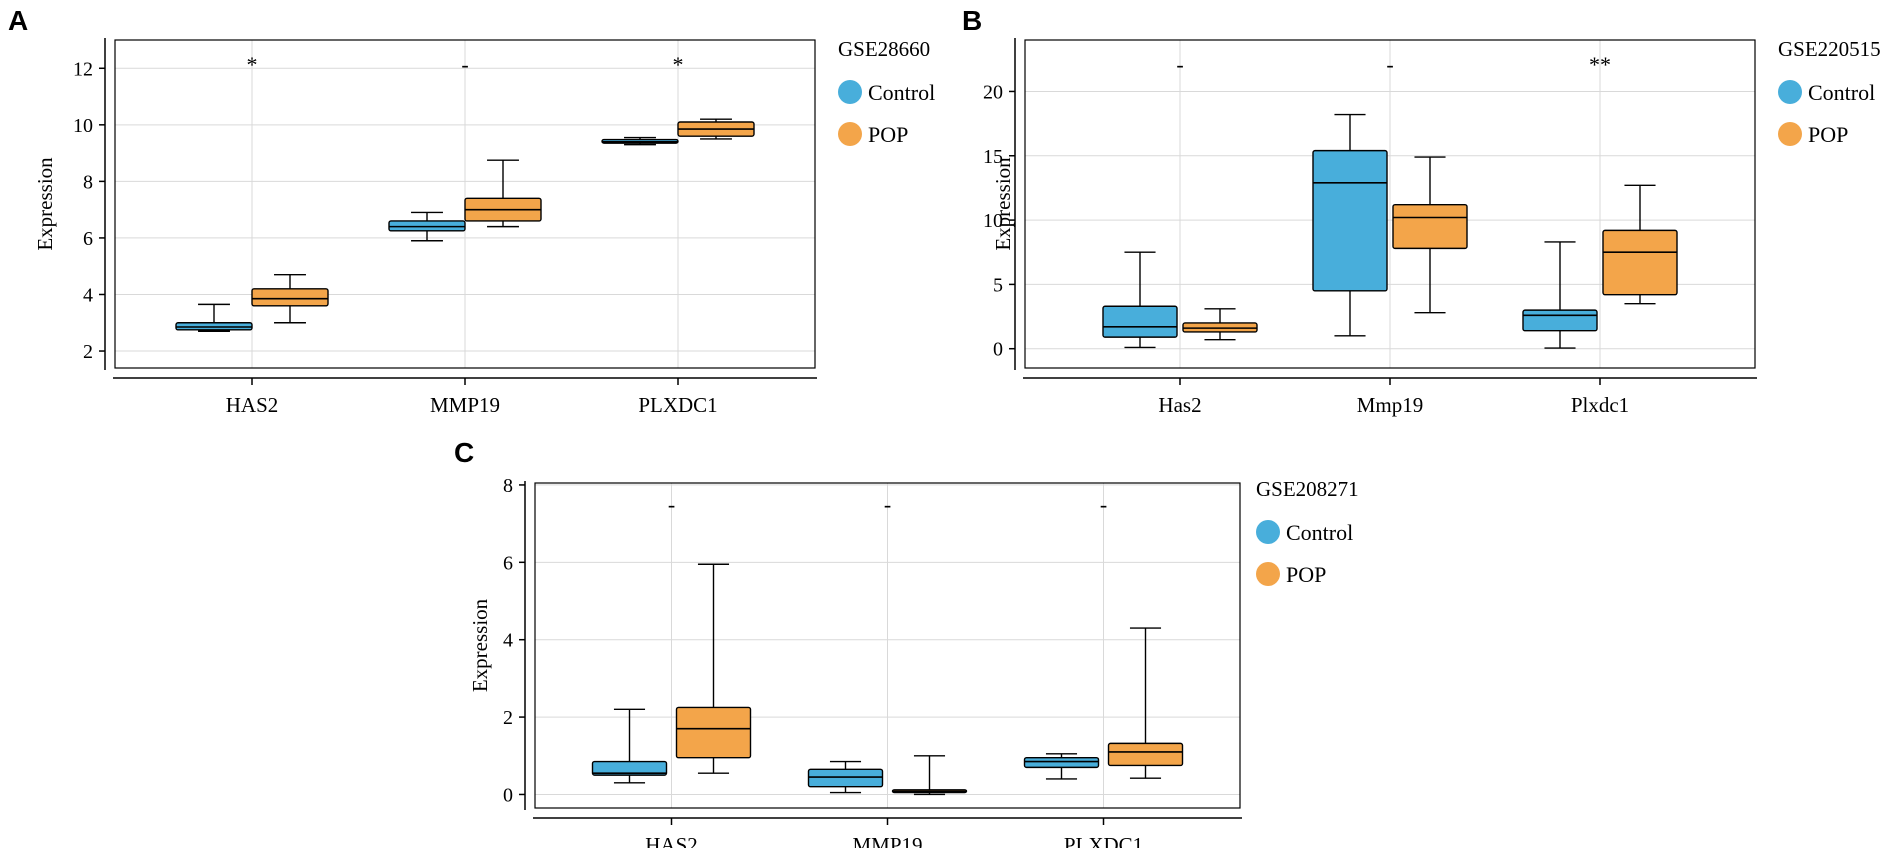 This screenshot has height=848, width=1902. Describe the element at coordinates (83, 69) in the screenshot. I see `y-tick-label: 12` at that location.